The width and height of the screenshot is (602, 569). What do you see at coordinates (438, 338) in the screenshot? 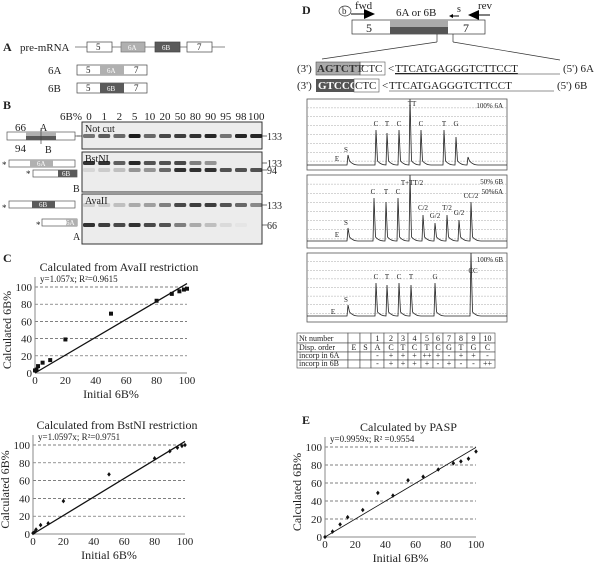
I see `table-cell-text: 6` at bounding box center [438, 338].